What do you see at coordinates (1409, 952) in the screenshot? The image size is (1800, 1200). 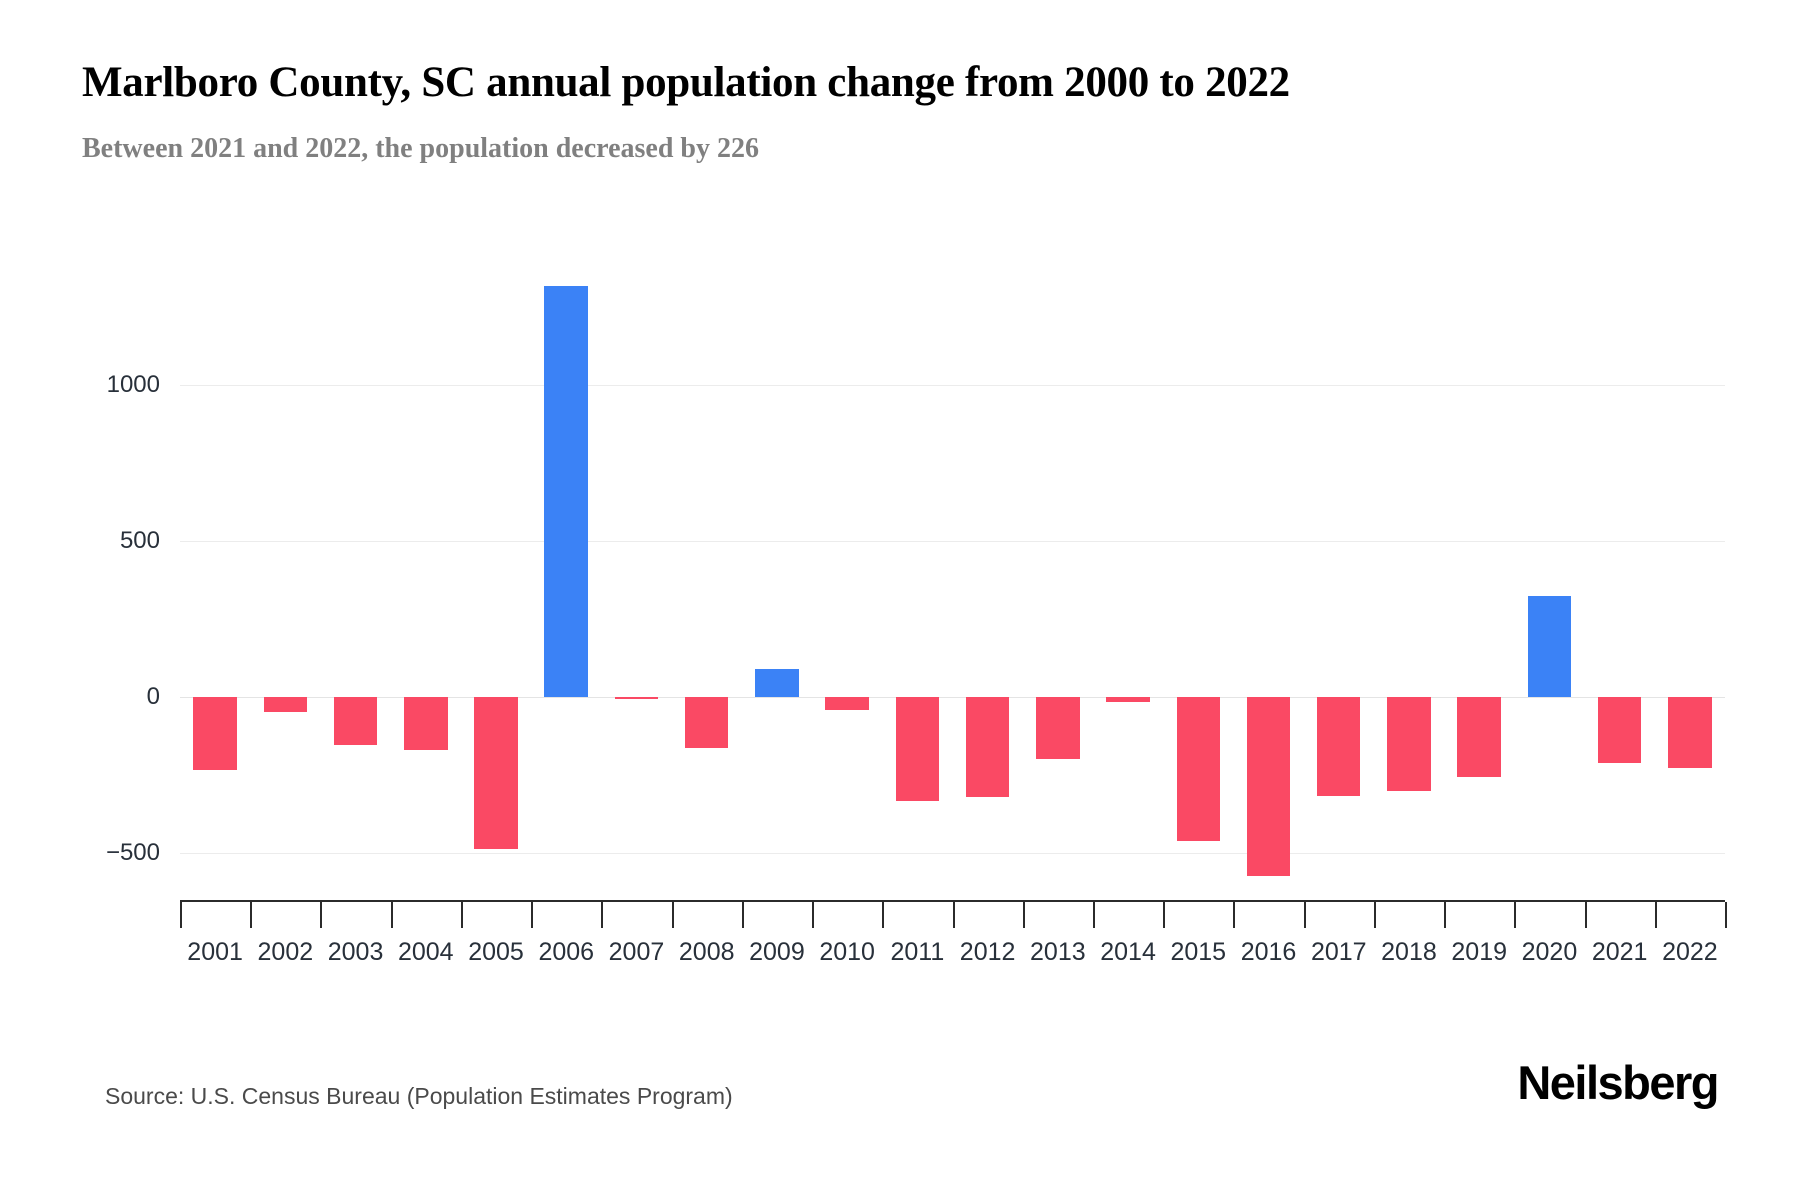 I see `x-tick-label-2018: 2018` at bounding box center [1409, 952].